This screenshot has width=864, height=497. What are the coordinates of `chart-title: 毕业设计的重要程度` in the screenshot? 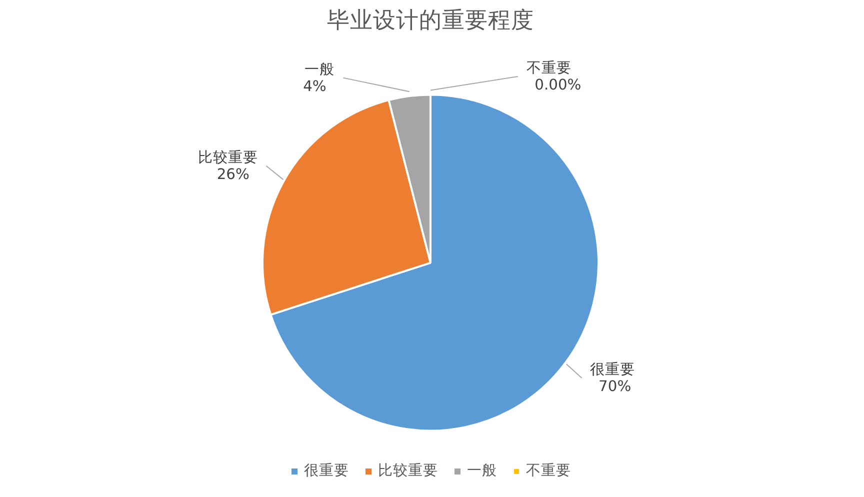 It's located at (430, 21).